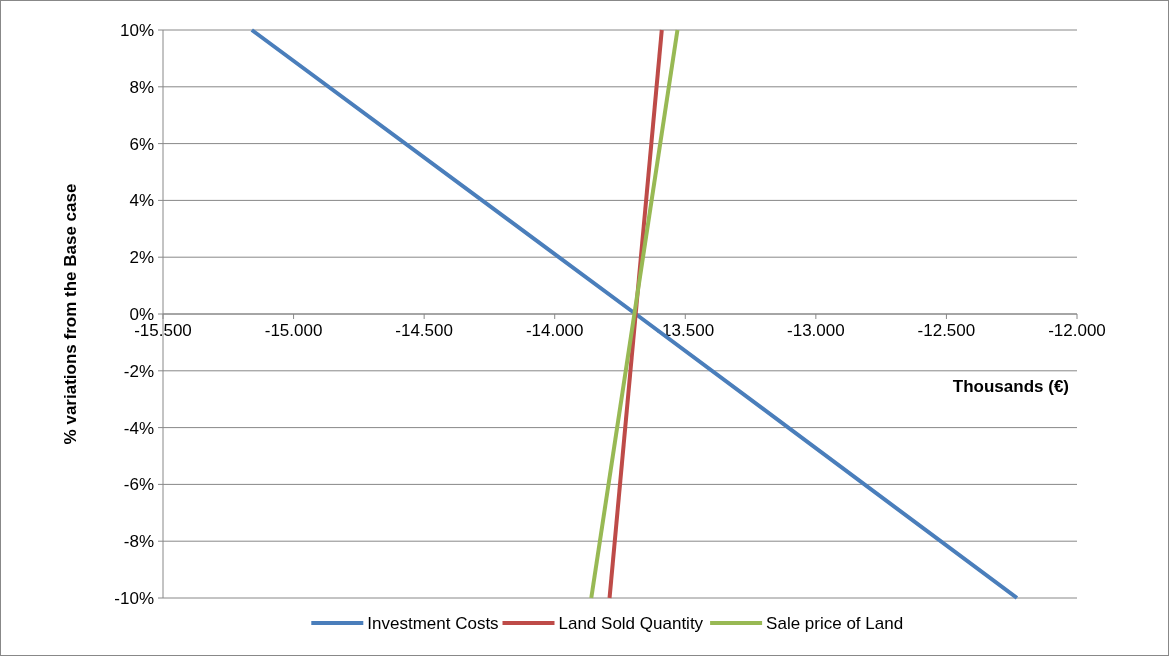  What do you see at coordinates (136, 30) in the screenshot?
I see `y-tick-label: 10%` at bounding box center [136, 30].